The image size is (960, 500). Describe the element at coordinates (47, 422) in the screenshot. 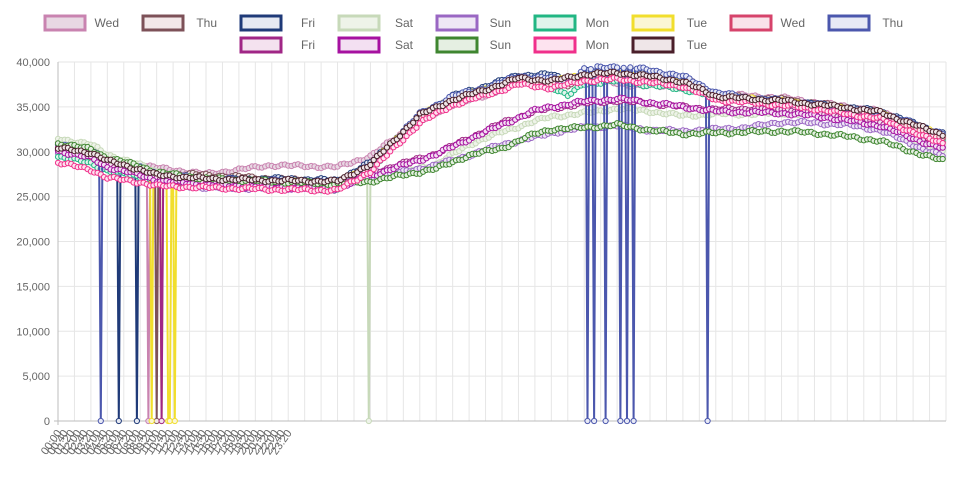

I see `y-tick-label: 0` at that location.